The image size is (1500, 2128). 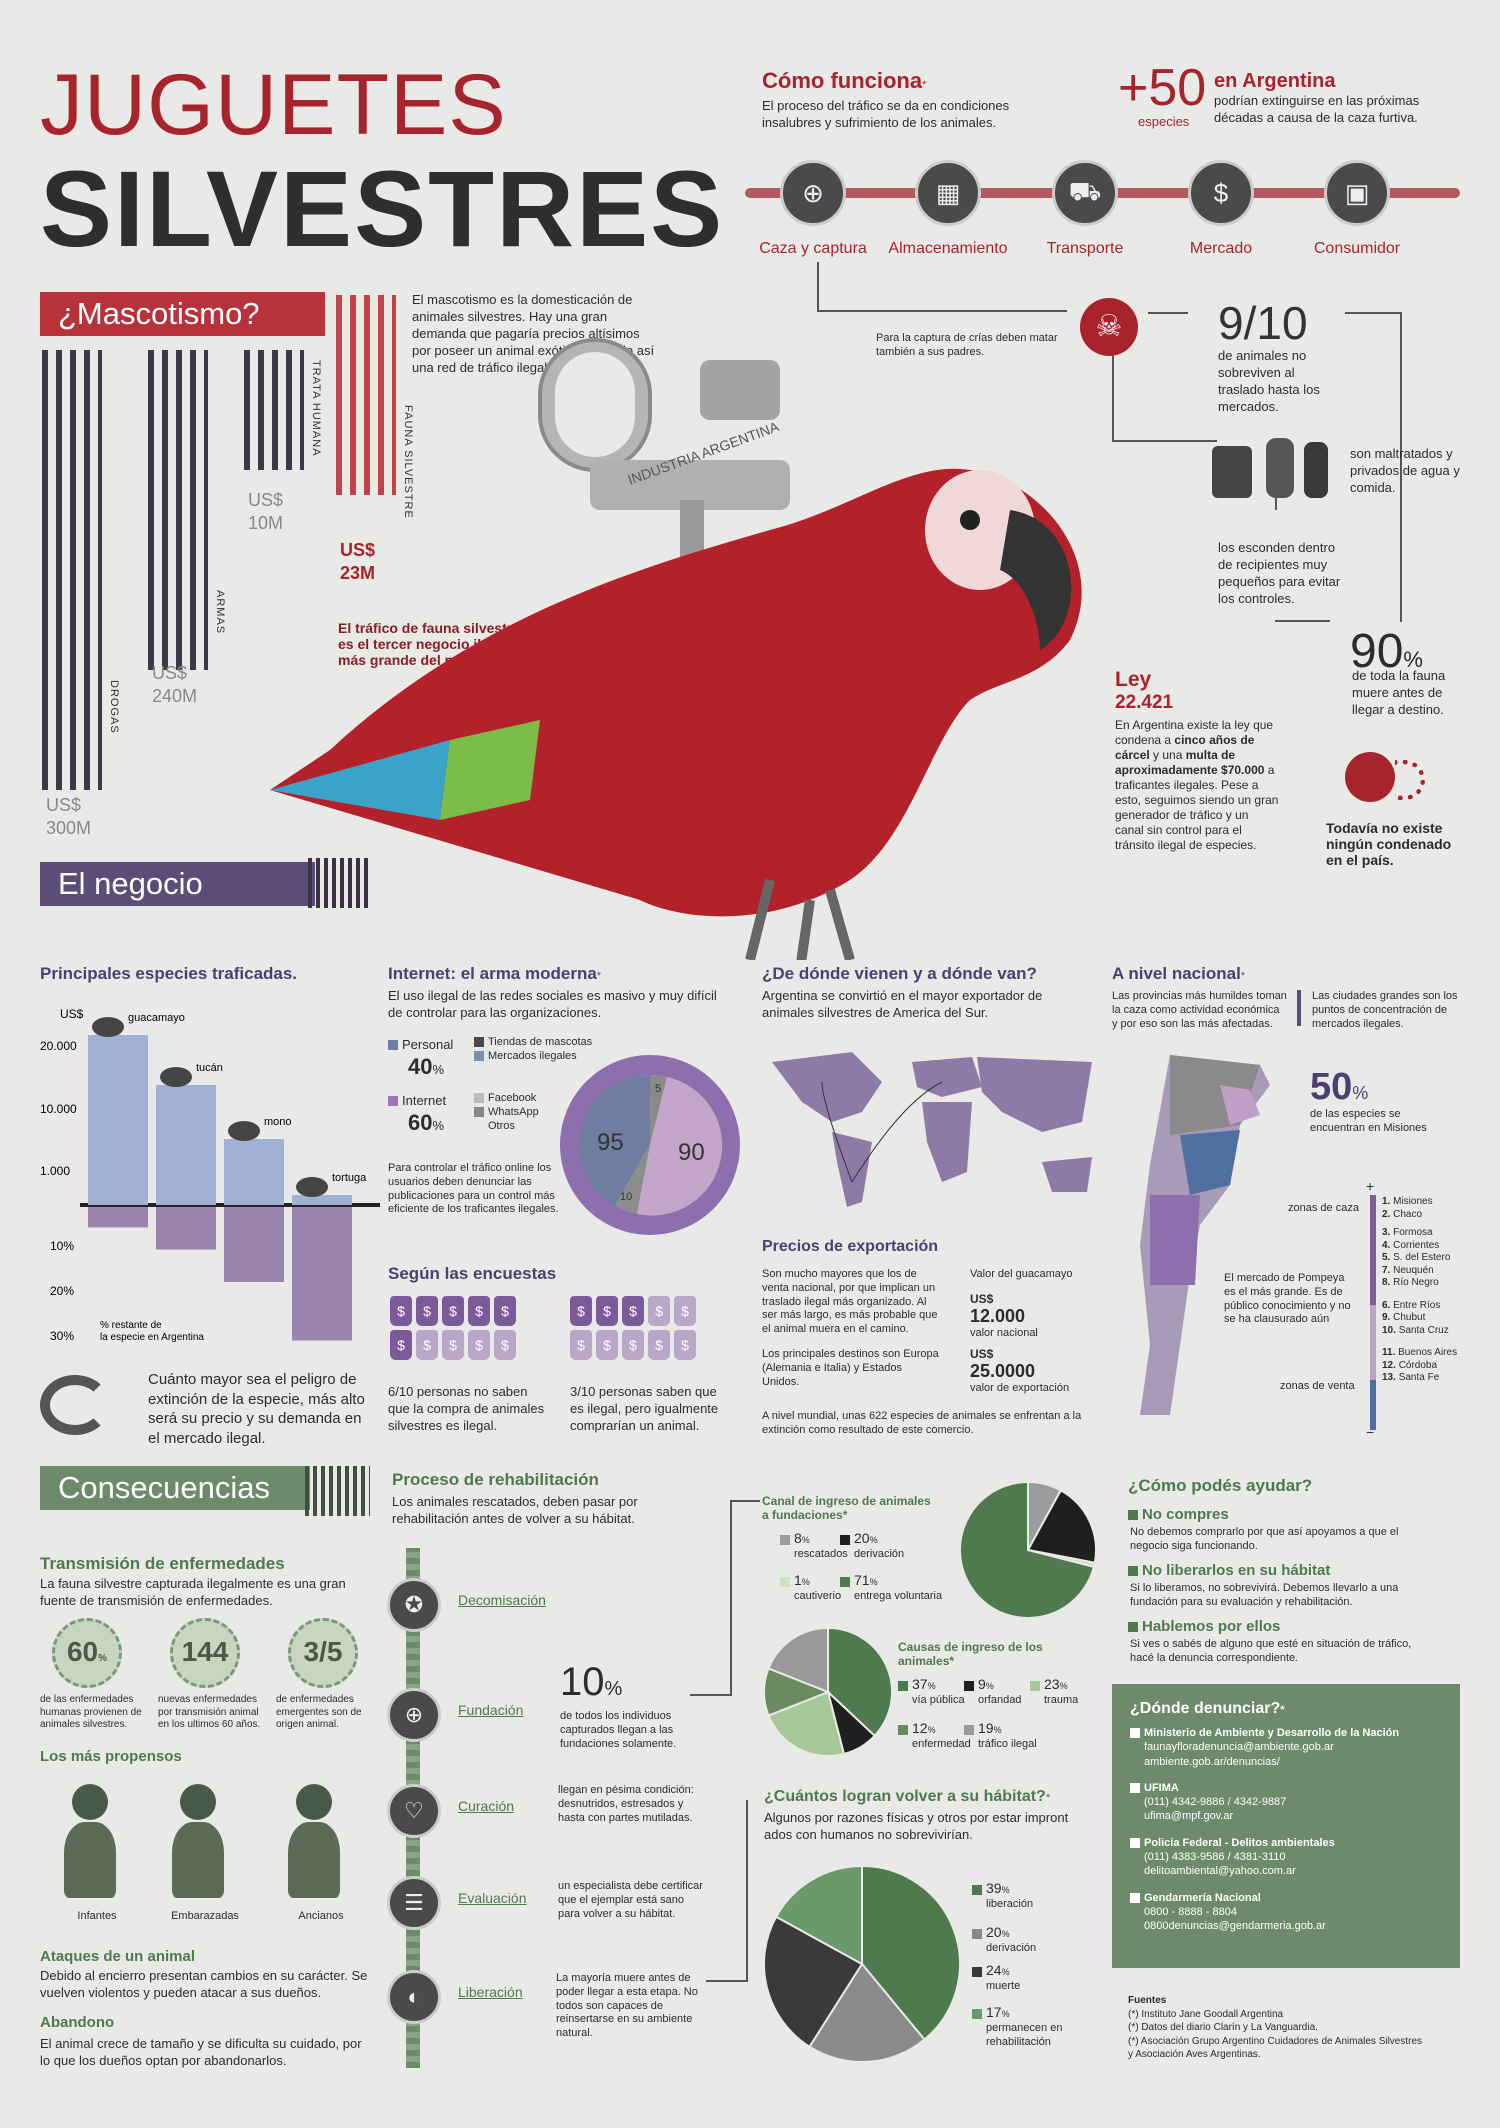 What do you see at coordinates (1404, 1317) in the screenshot?
I see `province-8: 9. Chubut` at bounding box center [1404, 1317].